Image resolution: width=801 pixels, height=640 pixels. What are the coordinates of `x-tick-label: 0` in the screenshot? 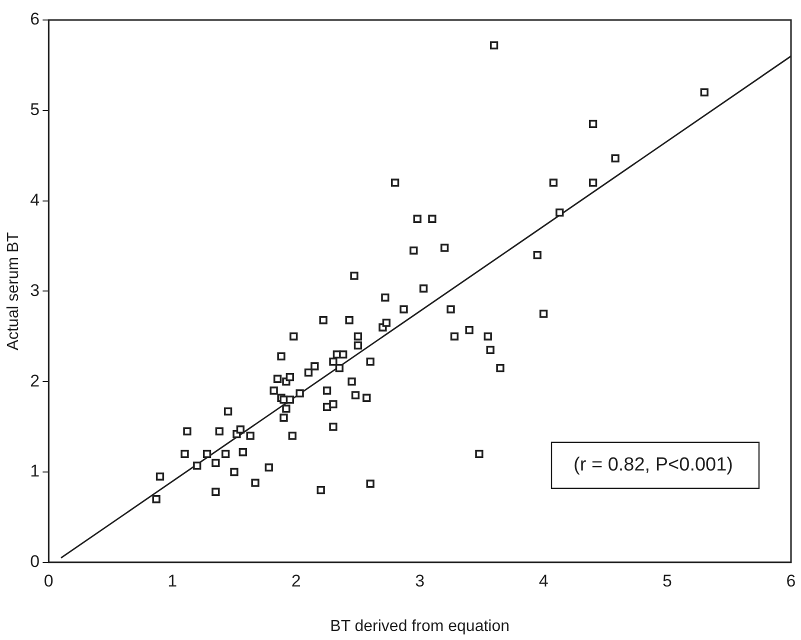 It's located at (49, 580).